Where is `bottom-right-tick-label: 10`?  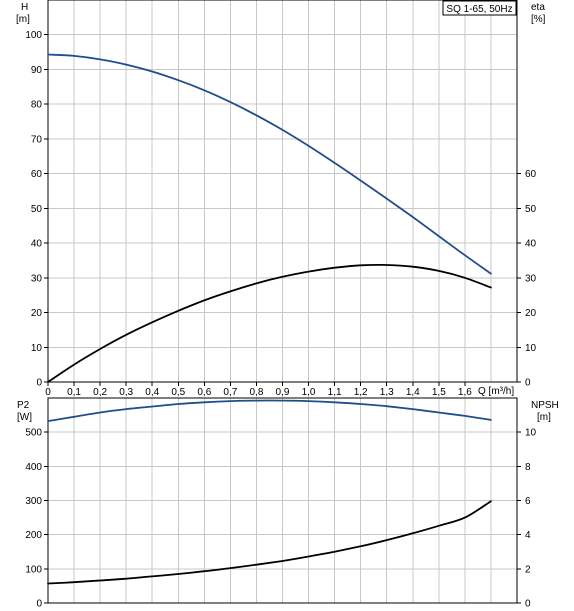 bottom-right-tick-label: 10 is located at coordinates (531, 433).